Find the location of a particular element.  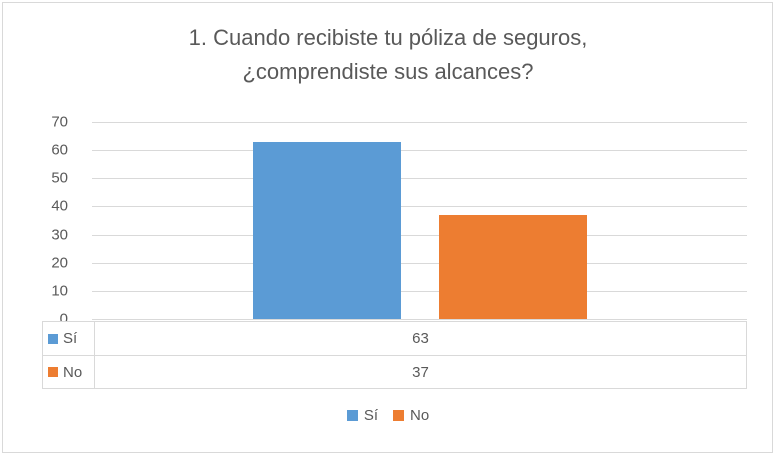

table-label-cell-no: No is located at coordinates (69, 372).